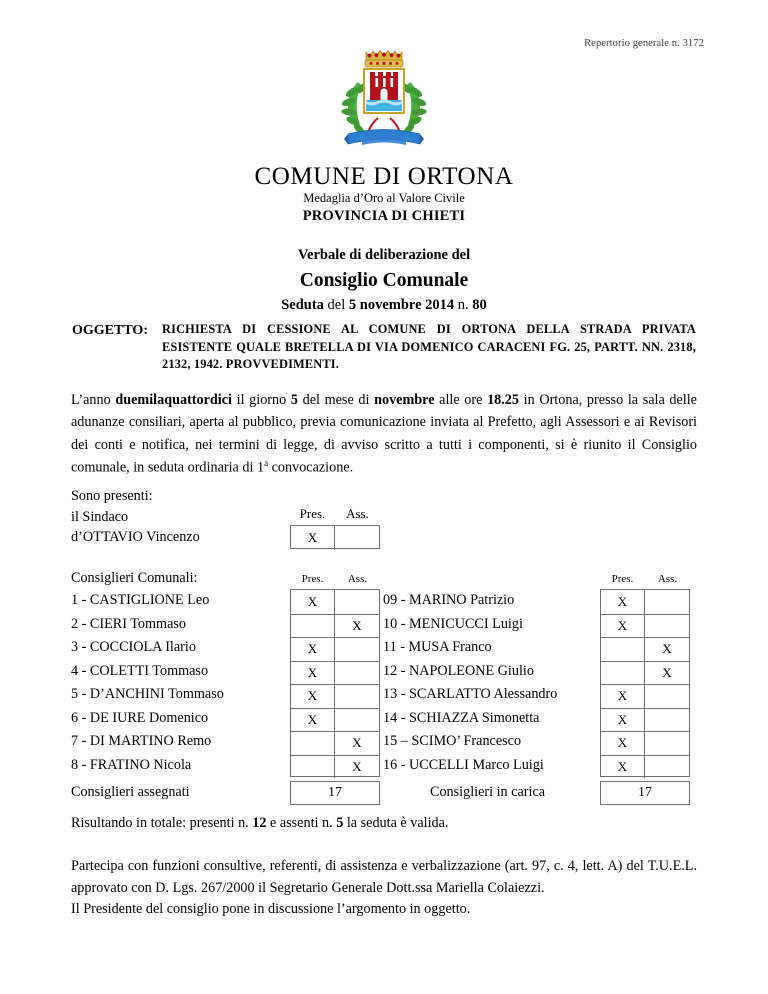 The height and width of the screenshot is (994, 768). What do you see at coordinates (667, 672) in the screenshot?
I see `right-ass-cell-4: X` at bounding box center [667, 672].